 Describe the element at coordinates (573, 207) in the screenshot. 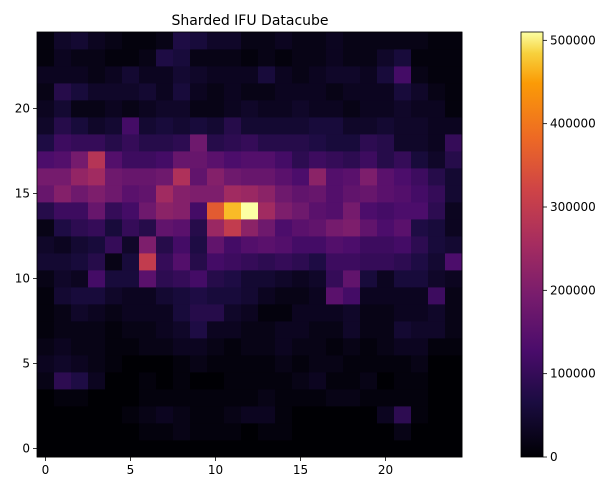

I see `colorbar-tick-label: 300000` at that location.